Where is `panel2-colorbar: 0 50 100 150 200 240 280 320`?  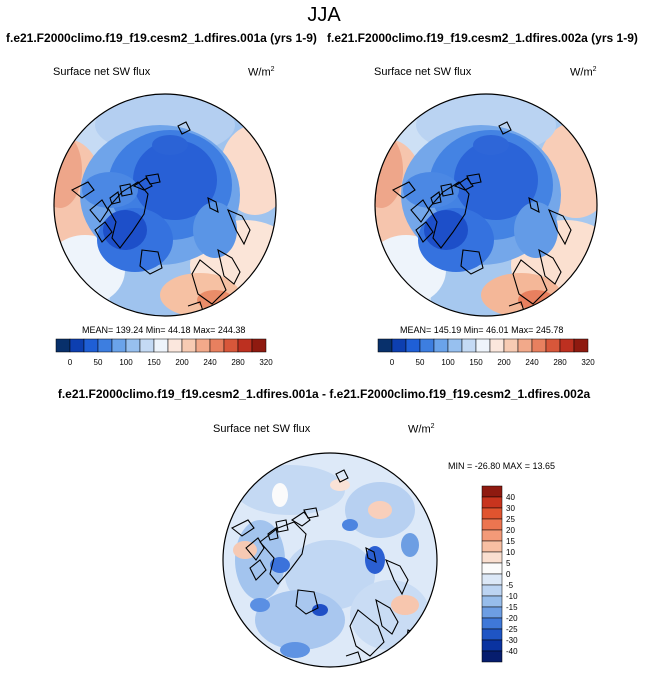 panel2-colorbar: 0 50 100 150 200 240 280 320 is located at coordinates (486, 352).